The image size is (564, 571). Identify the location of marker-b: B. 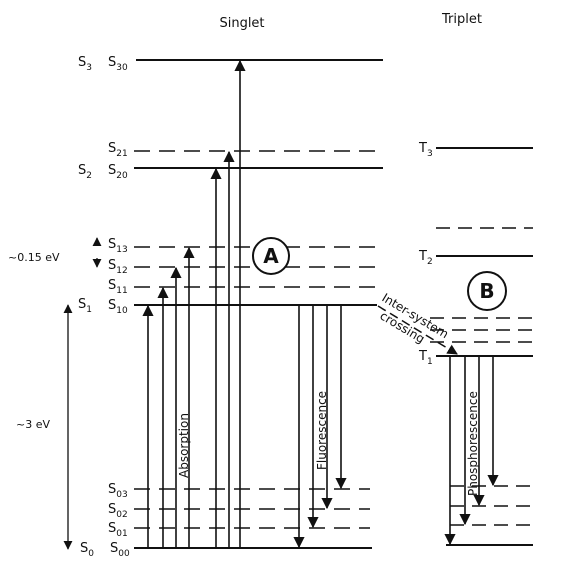
(487, 291).